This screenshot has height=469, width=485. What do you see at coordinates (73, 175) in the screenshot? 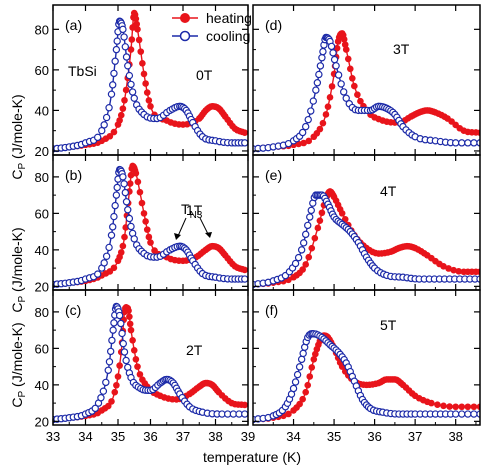
I see `panel-label: (b)` at bounding box center [73, 175].